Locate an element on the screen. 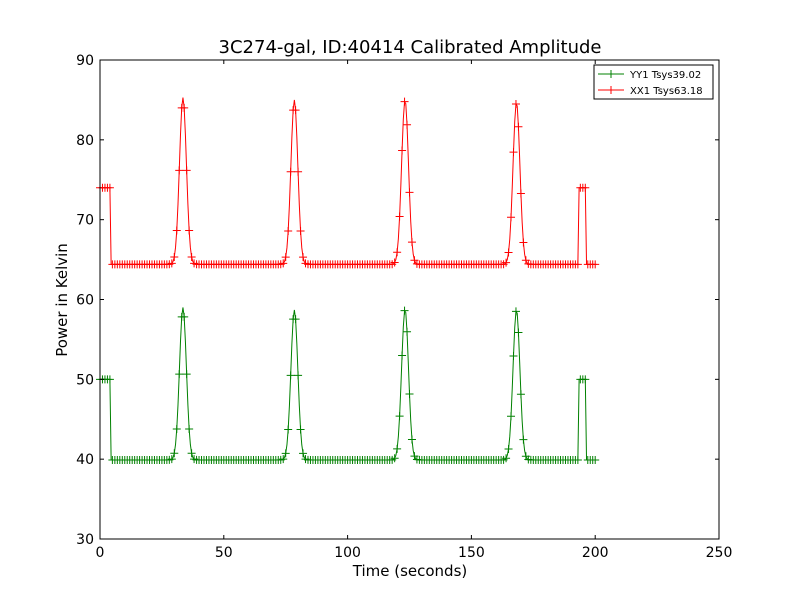 This screenshot has width=800, height=600. chart-title: 3C274-gal, ID:40414 Calibrated Amplitude is located at coordinates (410, 47).